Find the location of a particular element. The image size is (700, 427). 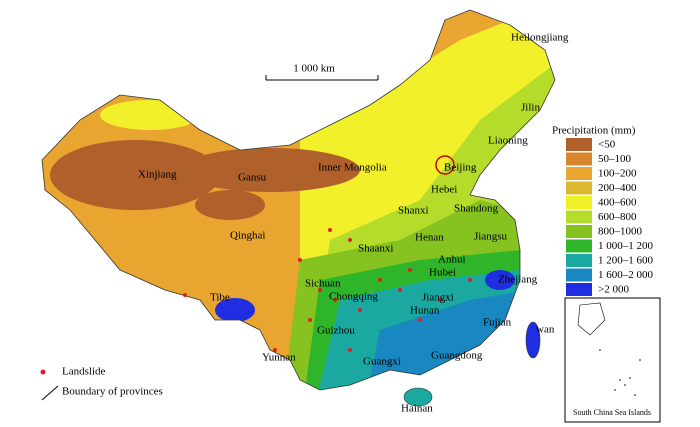

legend-label: >2 000 is located at coordinates (613, 290).